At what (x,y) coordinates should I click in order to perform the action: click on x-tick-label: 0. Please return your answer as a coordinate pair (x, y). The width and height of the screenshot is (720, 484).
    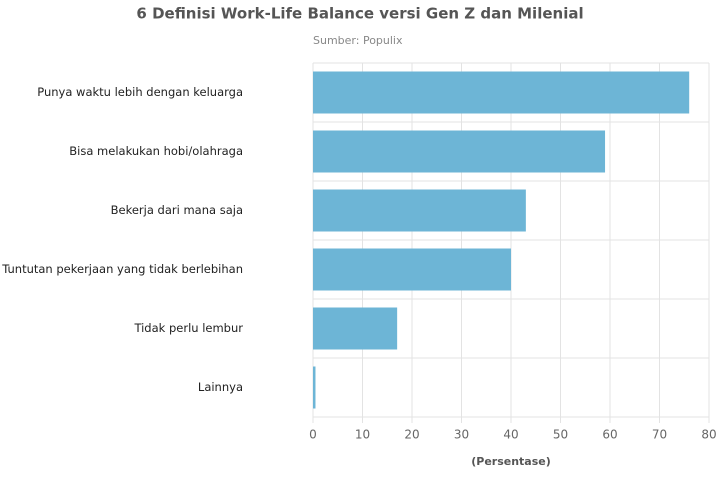
    Looking at the image, I should click on (313, 435).